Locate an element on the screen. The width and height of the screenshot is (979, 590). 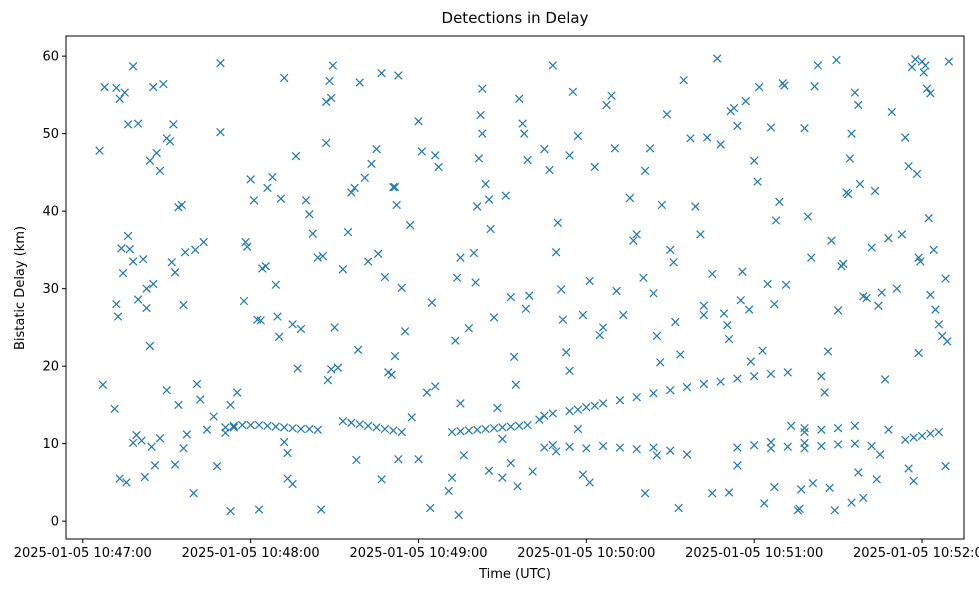
y-tick-label: 10 is located at coordinates (50, 444).